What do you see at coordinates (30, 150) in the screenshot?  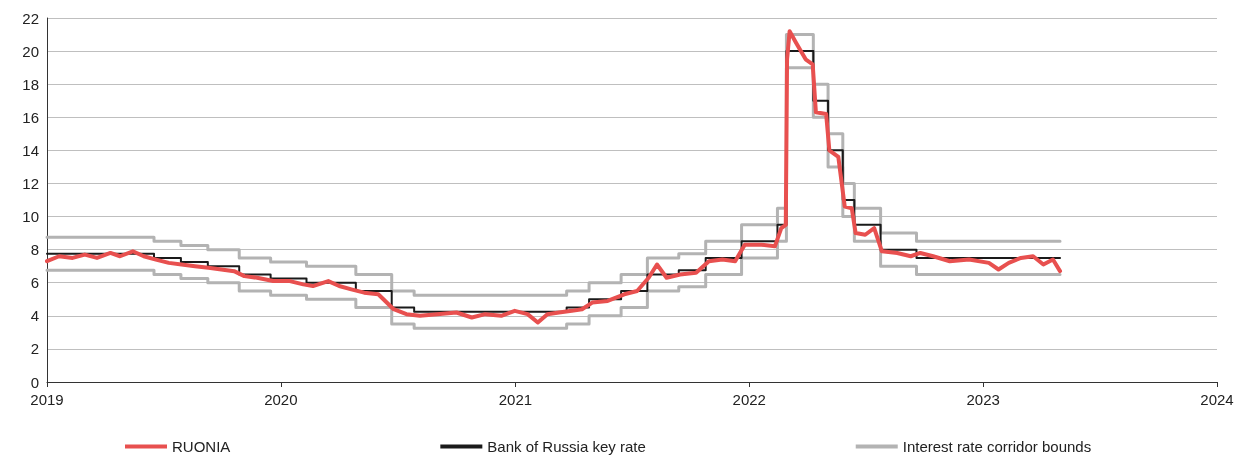 I see `y-tick-label: 14` at bounding box center [30, 150].